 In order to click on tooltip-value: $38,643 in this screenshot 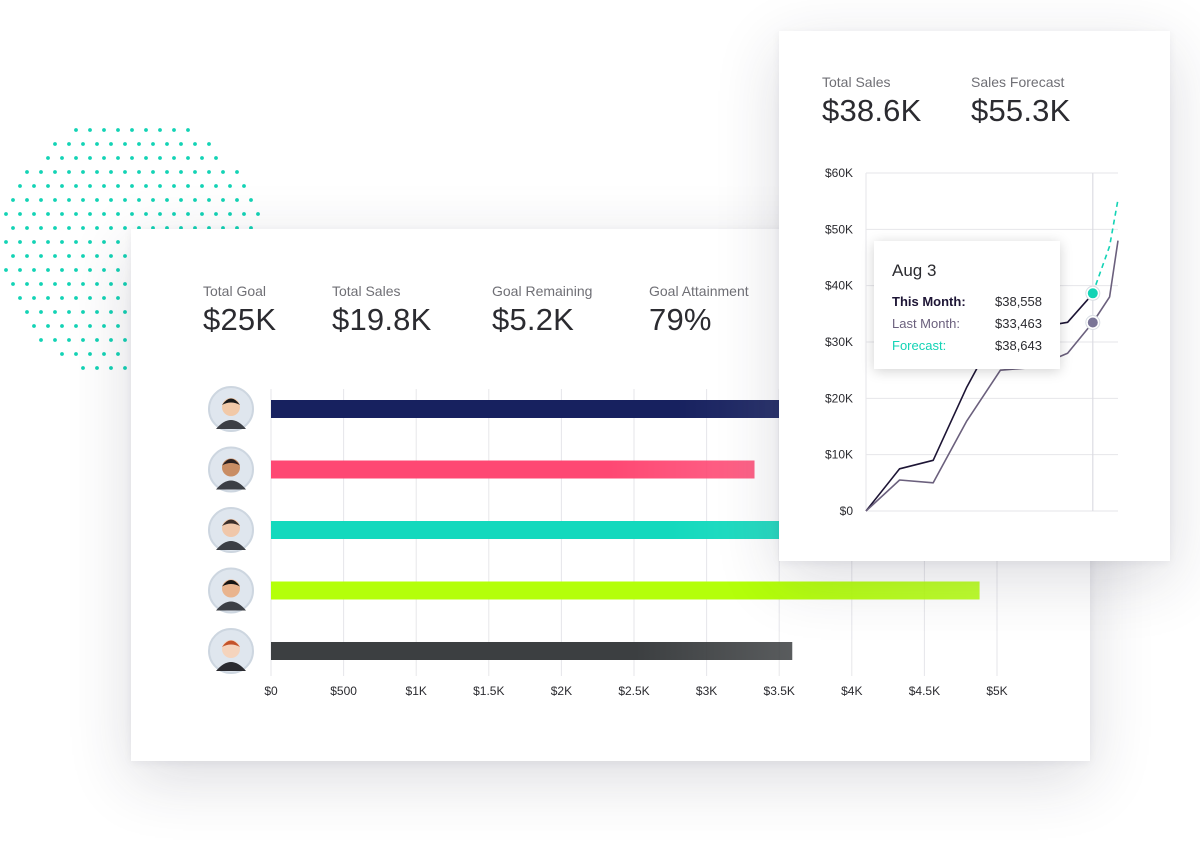, I will do `click(1018, 345)`.